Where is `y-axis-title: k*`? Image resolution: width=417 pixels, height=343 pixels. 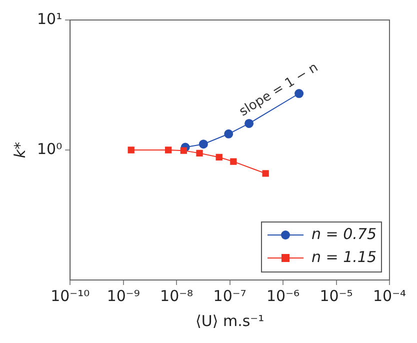 y-axis-title: k* is located at coordinates (19, 149).